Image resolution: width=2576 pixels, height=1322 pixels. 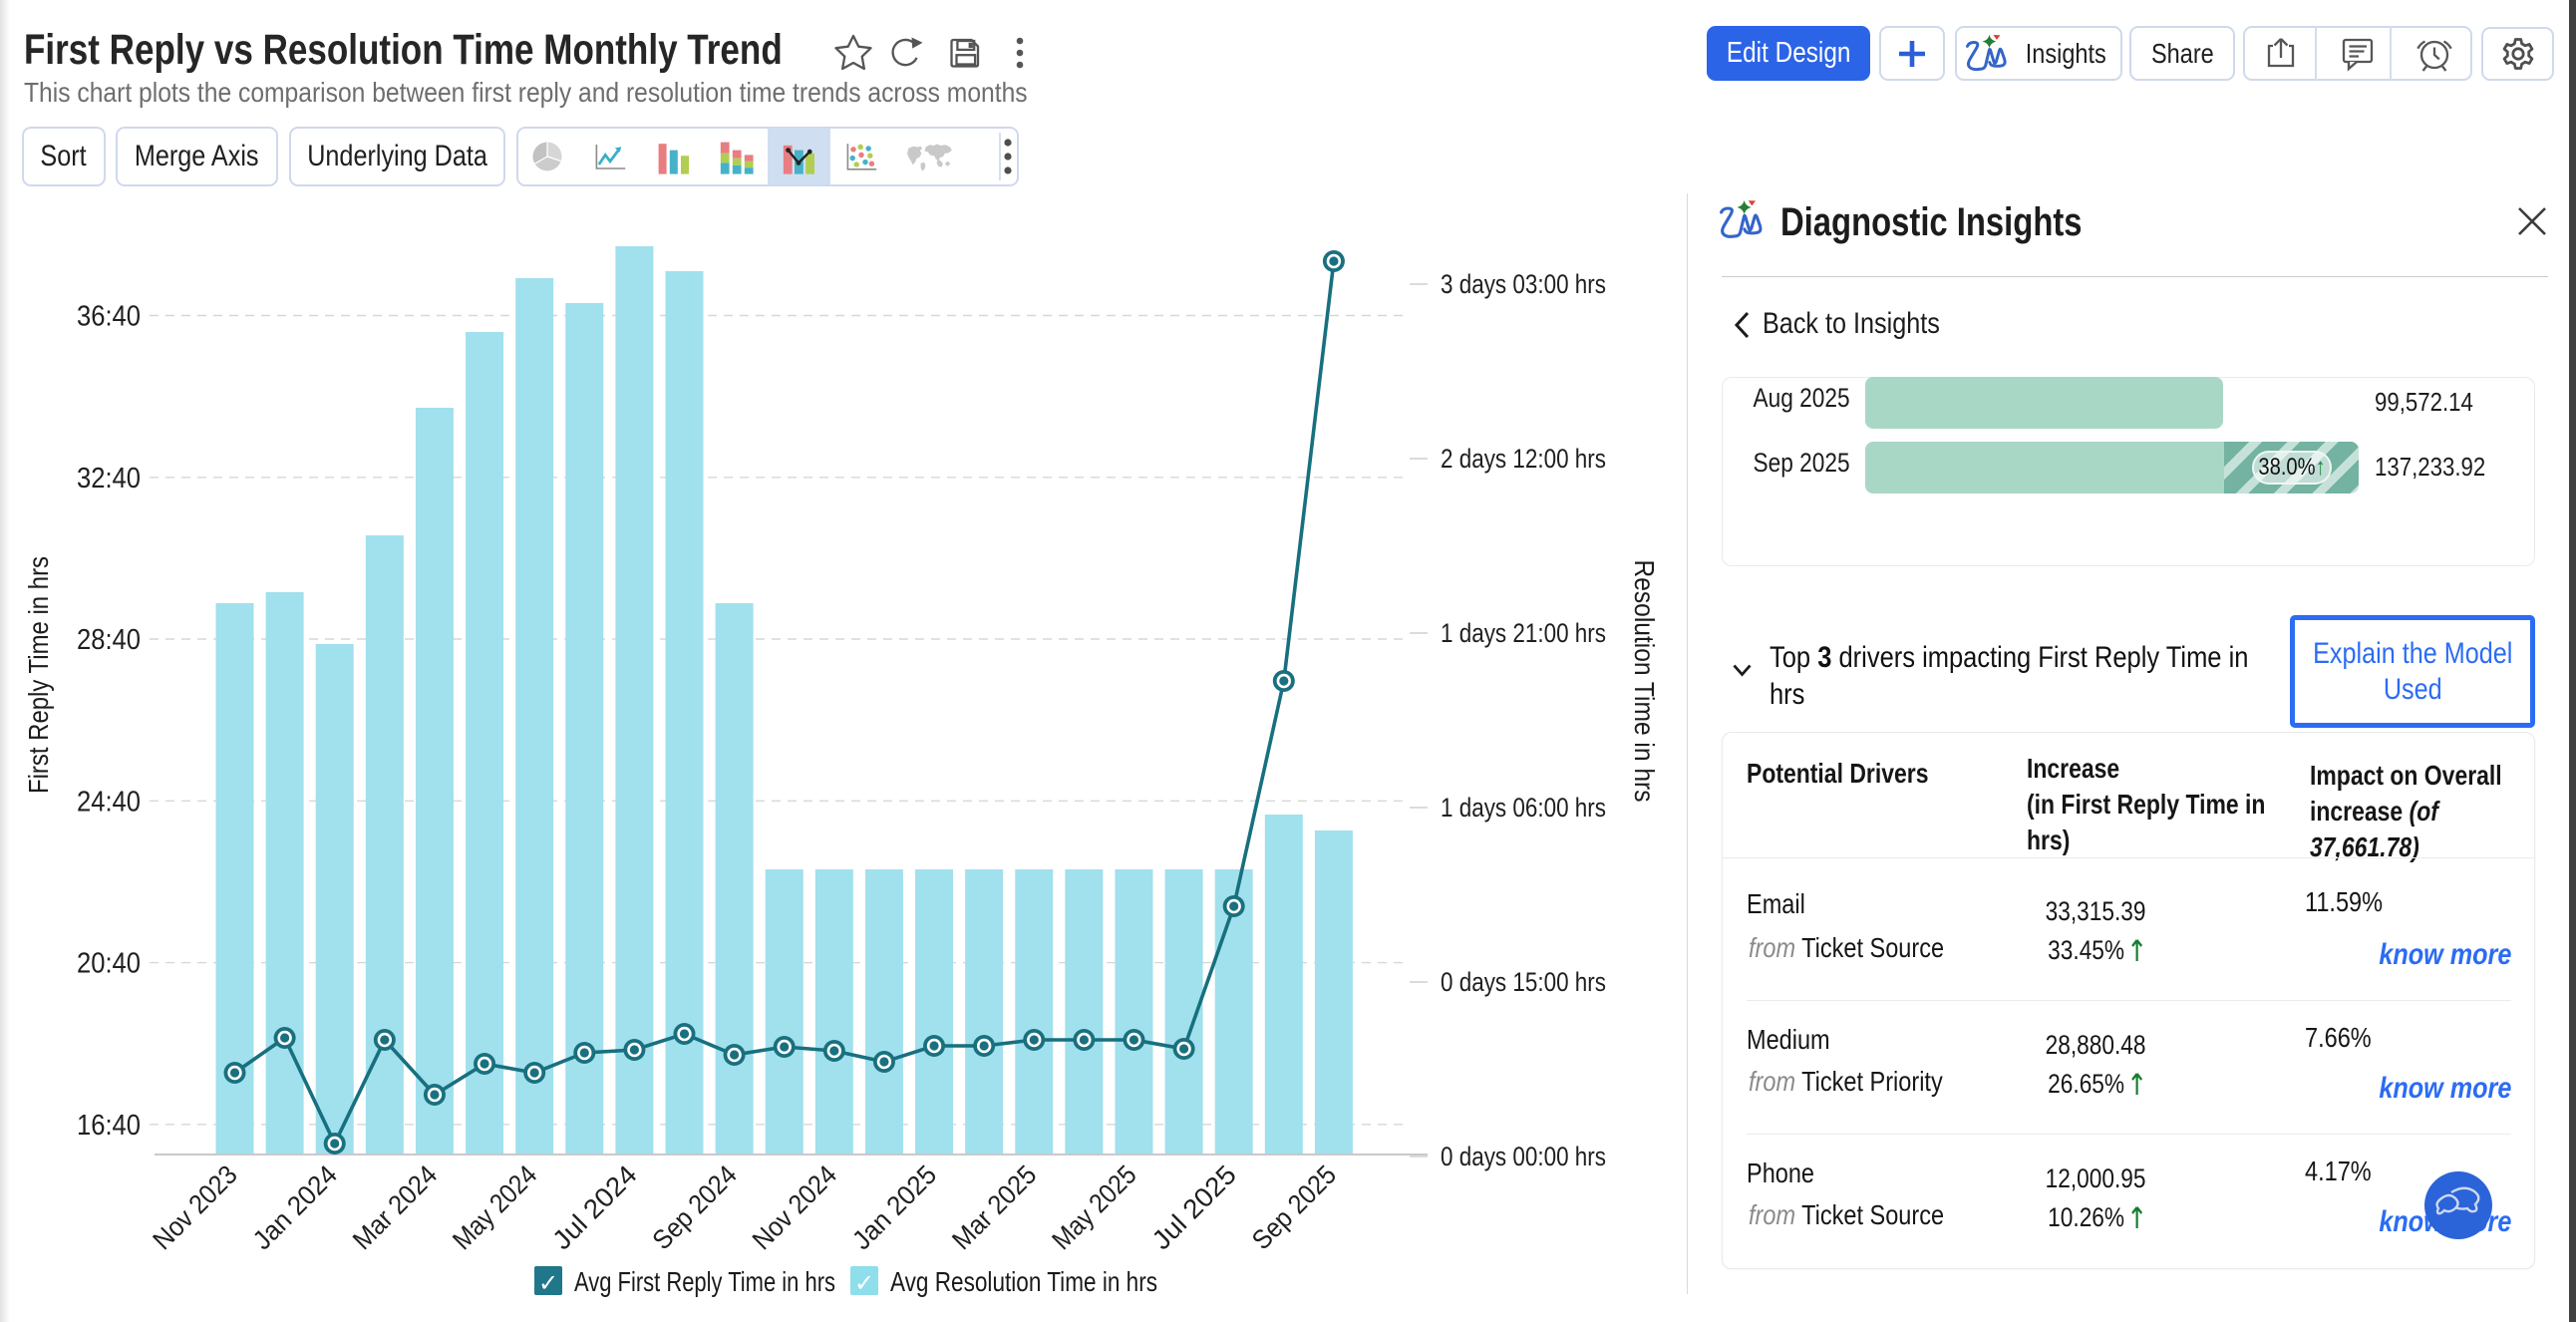 What do you see at coordinates (1523, 633) in the screenshot?
I see `svg-text: 1 days 21:00 hrs` at bounding box center [1523, 633].